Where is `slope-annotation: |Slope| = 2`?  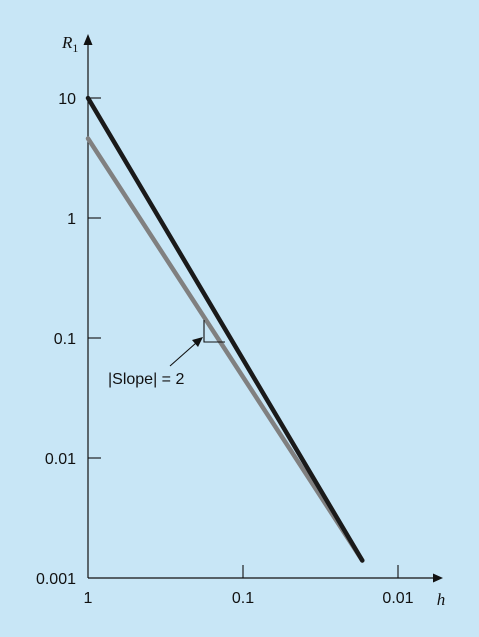 slope-annotation: |Slope| = 2 is located at coordinates (166, 354).